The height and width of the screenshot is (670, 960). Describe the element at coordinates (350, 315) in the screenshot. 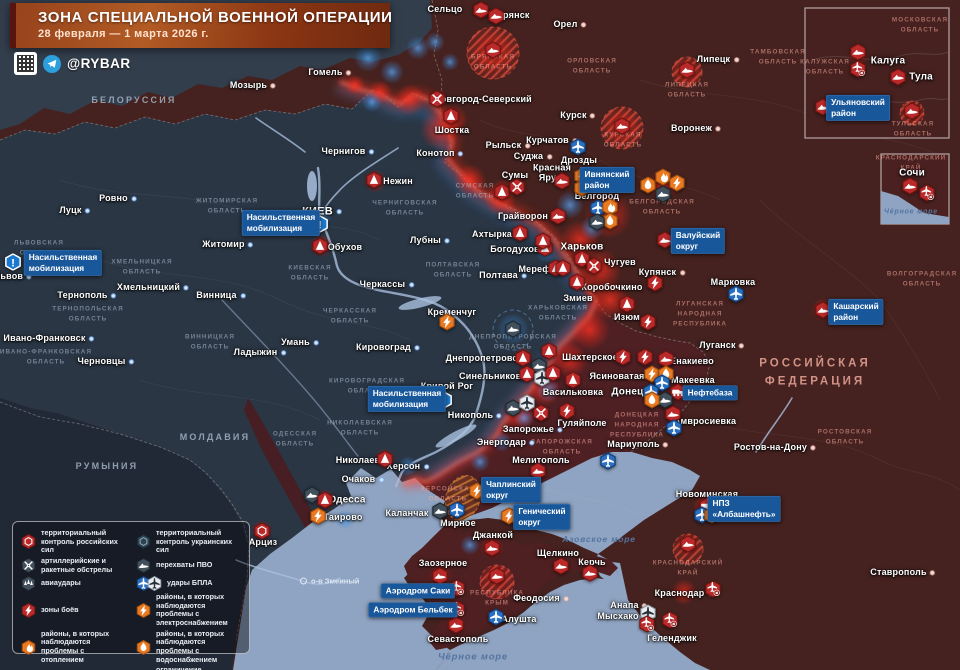

I see `region-label: ЧЕРКАССКАЯ ОБЛАСТЬ` at that location.